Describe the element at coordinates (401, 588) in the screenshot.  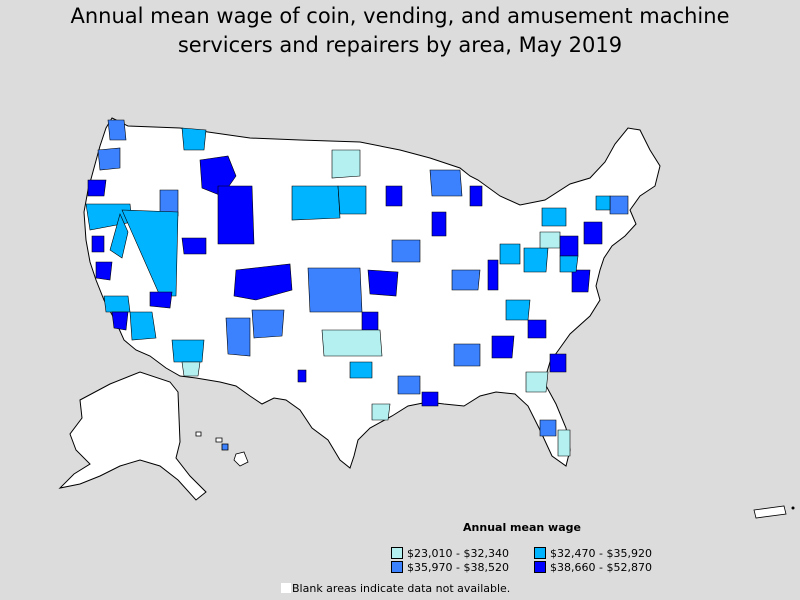
I see `note-text: Blank areas indicate data not available.` at that location.